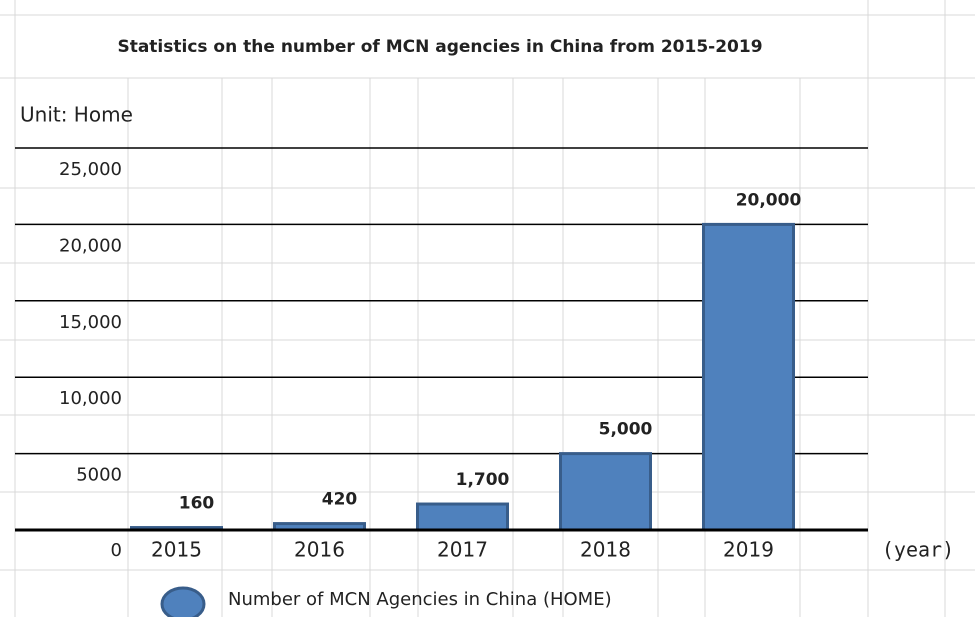 This screenshot has height=617, width=975. Describe the element at coordinates (748, 550) in the screenshot. I see `x-tick-label: 2019` at that location.